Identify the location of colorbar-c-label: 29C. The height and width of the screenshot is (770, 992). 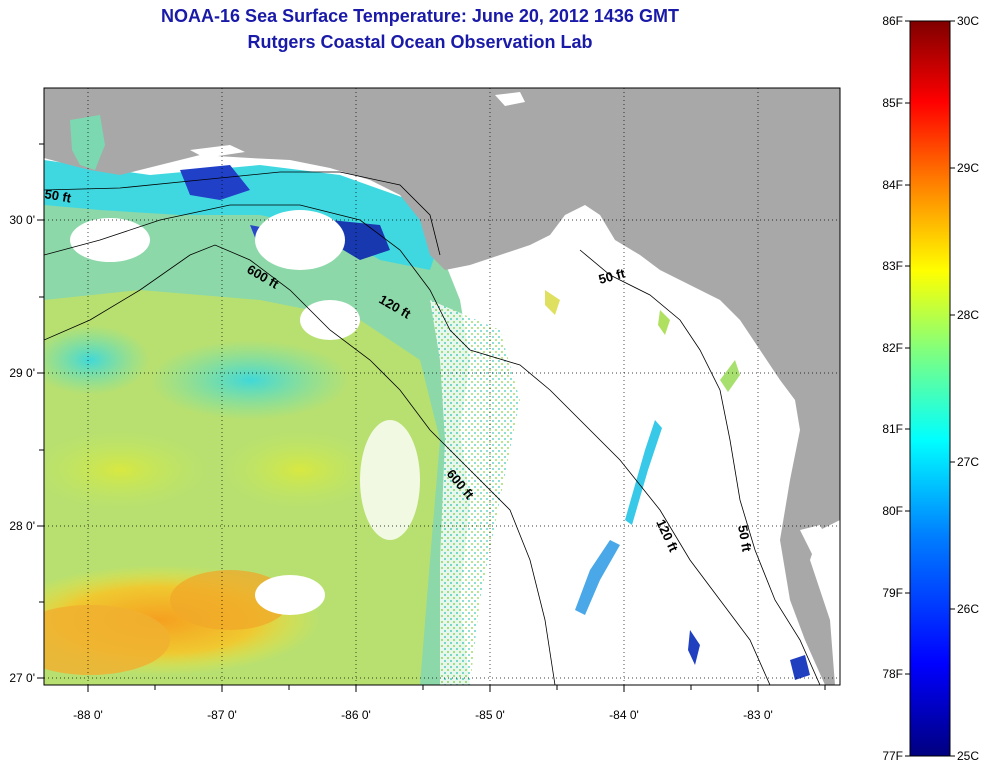
(968, 168).